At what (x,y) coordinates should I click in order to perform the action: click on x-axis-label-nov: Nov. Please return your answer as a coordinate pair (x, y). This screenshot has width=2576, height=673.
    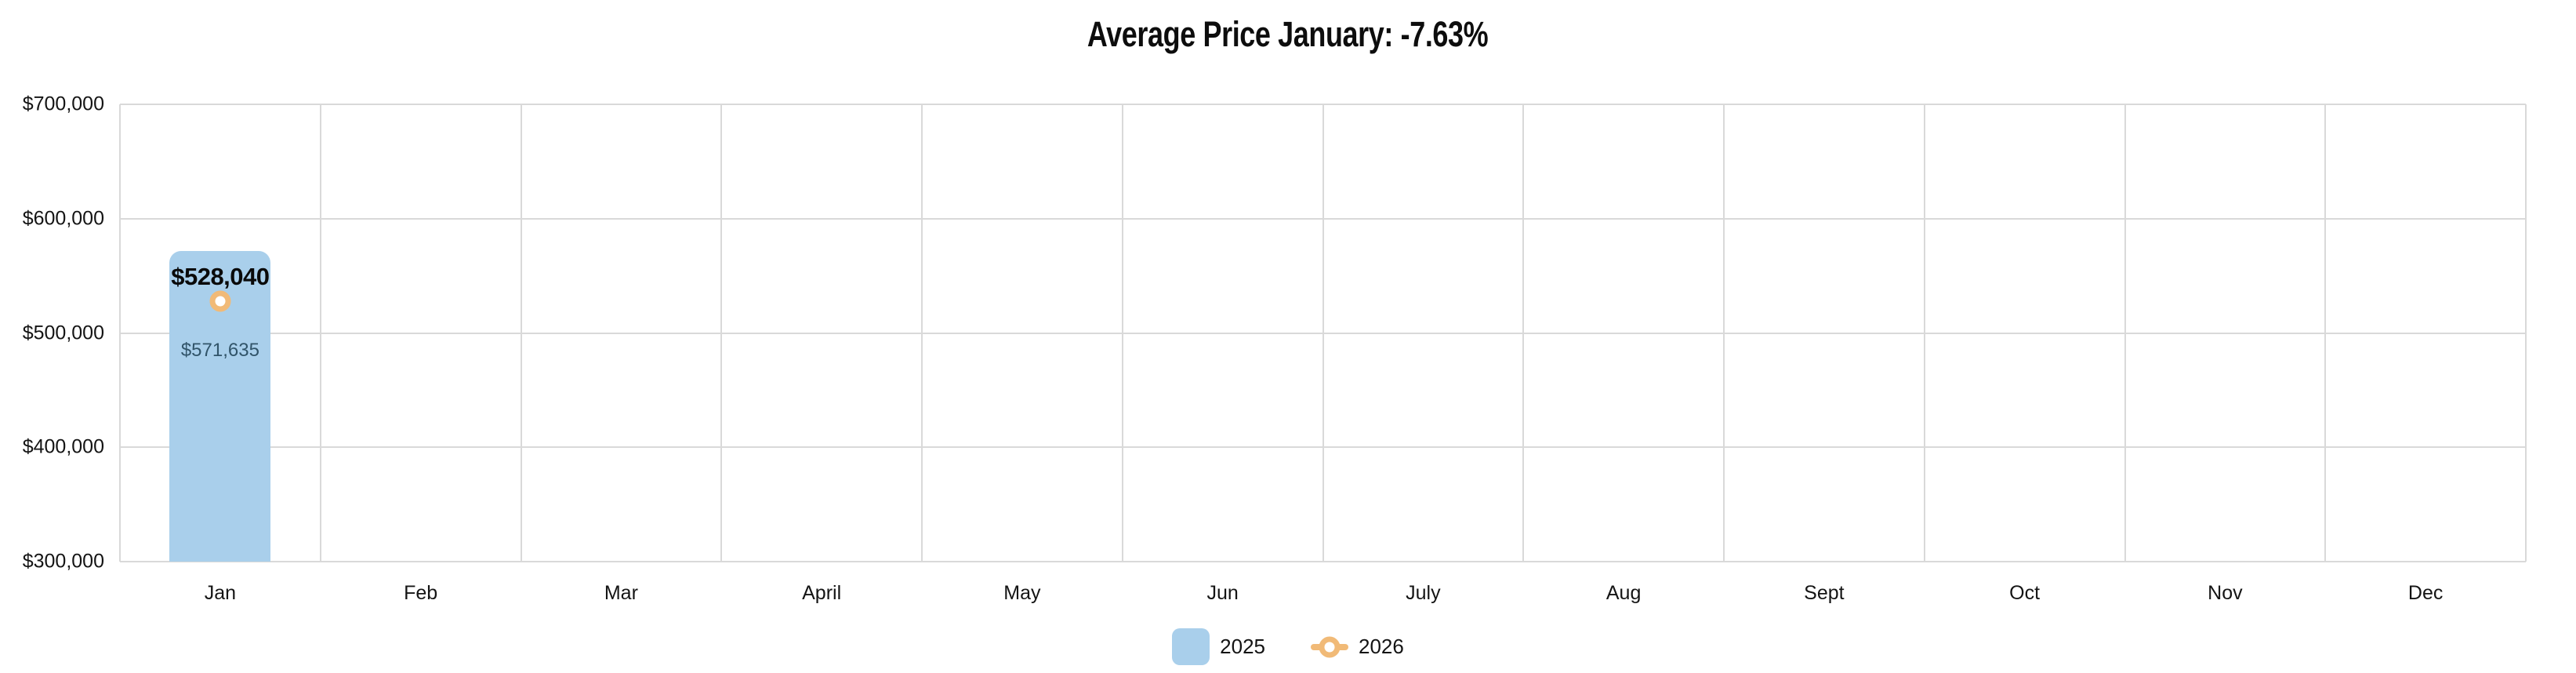
    Looking at the image, I should click on (2225, 593).